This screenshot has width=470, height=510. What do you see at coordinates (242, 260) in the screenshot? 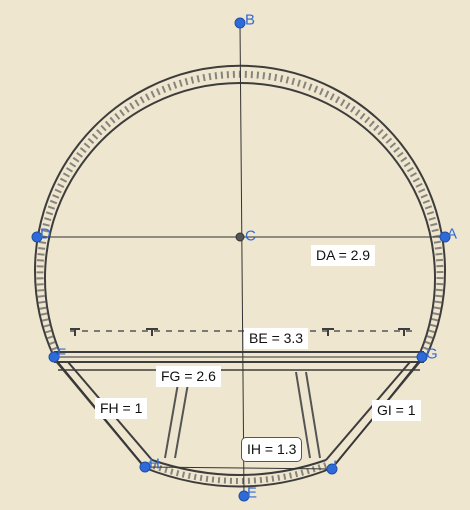
I see `line-be` at bounding box center [242, 260].